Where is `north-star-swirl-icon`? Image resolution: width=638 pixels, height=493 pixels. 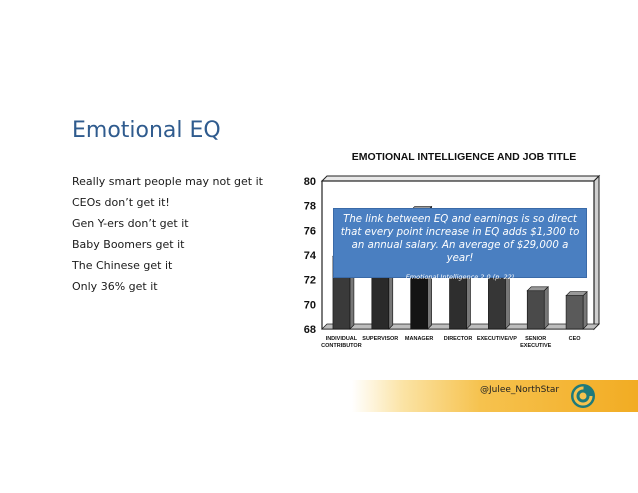 north-star-swirl-icon is located at coordinates (583, 396).